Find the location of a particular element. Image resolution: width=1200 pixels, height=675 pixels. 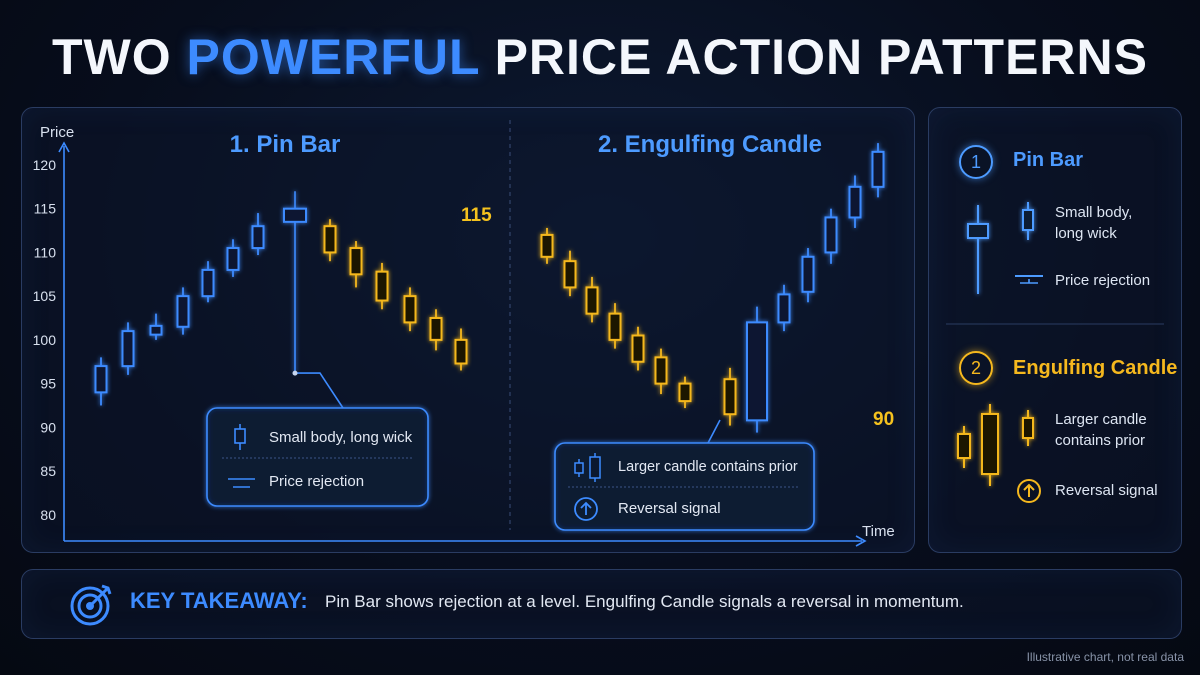

x-axis-label: Time is located at coordinates (878, 531).